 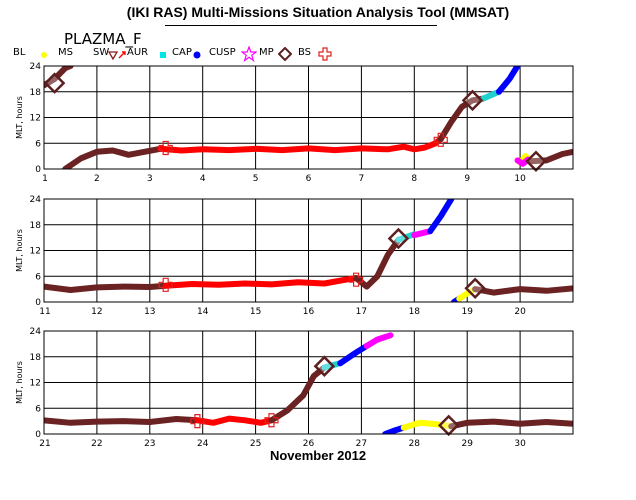 What do you see at coordinates (203, 312) in the screenshot?
I see `x-tick-label: 14` at bounding box center [203, 312].